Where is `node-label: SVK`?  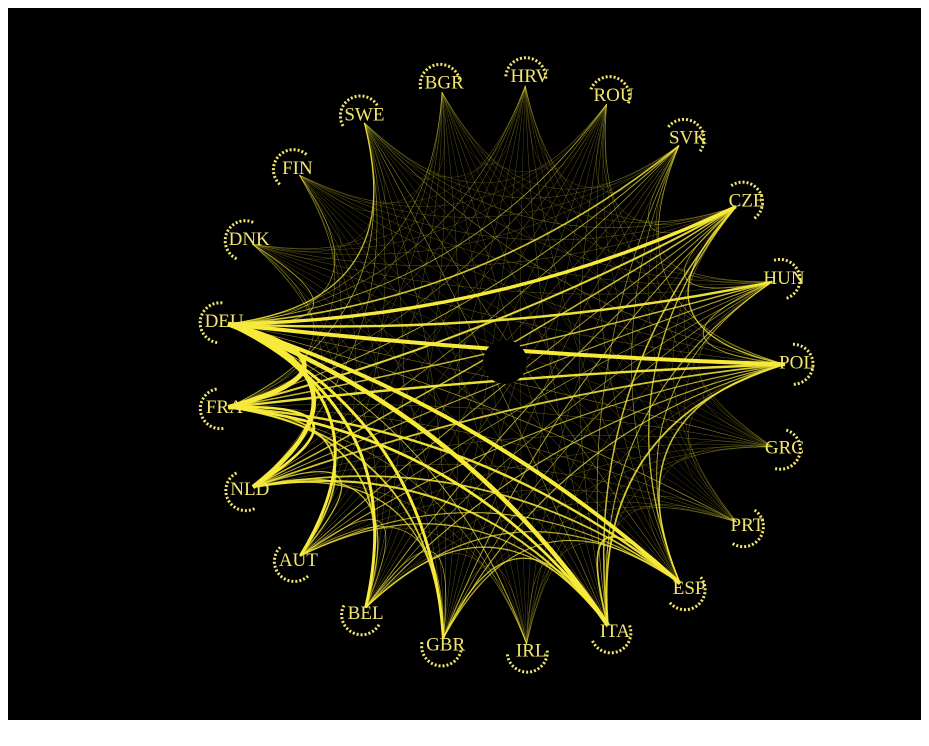 node-label: SVK is located at coordinates (688, 138).